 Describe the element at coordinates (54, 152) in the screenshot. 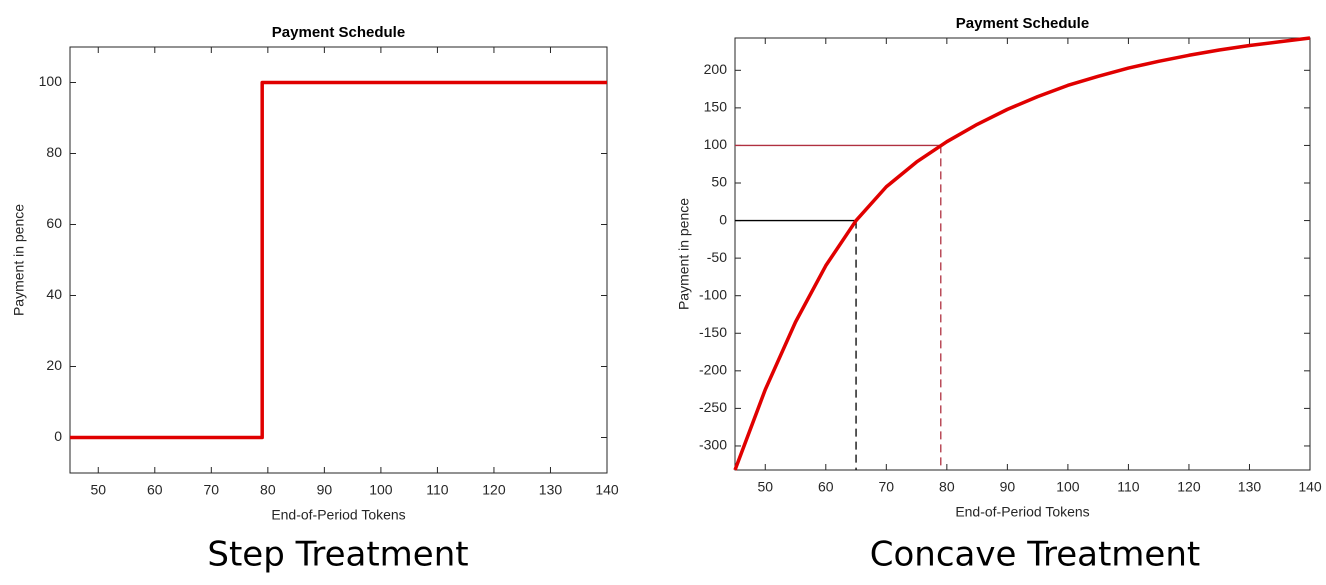

I see `y-tick-label: 80` at that location.